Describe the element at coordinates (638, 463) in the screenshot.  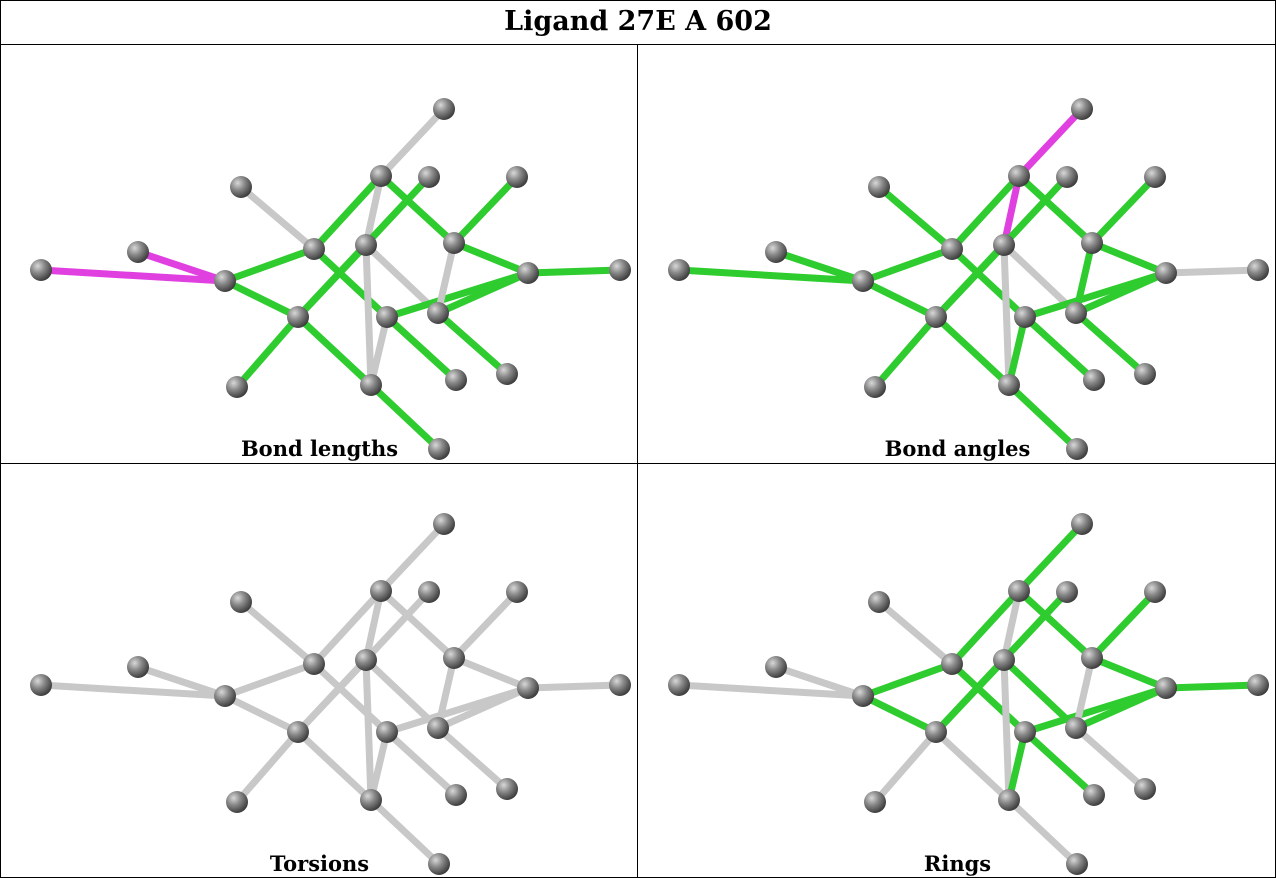
I see `rule-middle` at that location.